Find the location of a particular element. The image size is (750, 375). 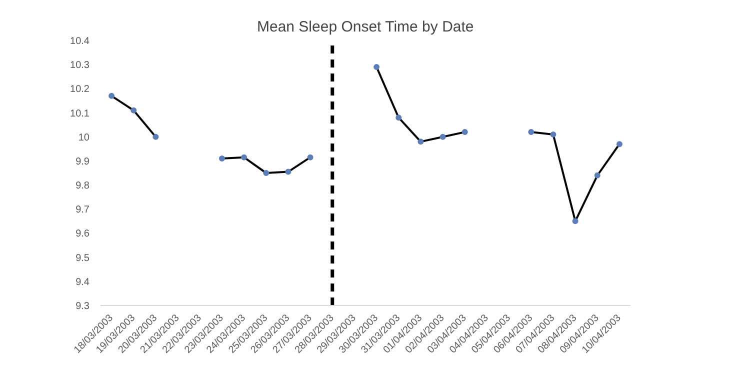

y-tick-label: 10.3 is located at coordinates (80, 66).